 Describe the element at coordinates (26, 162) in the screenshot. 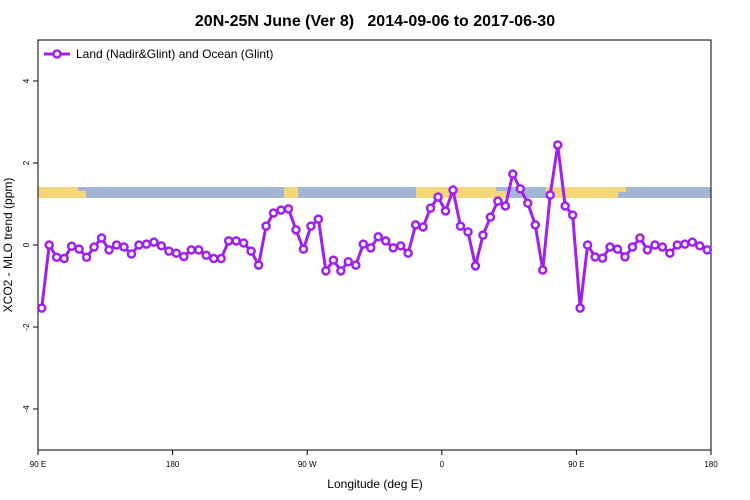

I see `y-tick-label: 2` at that location.